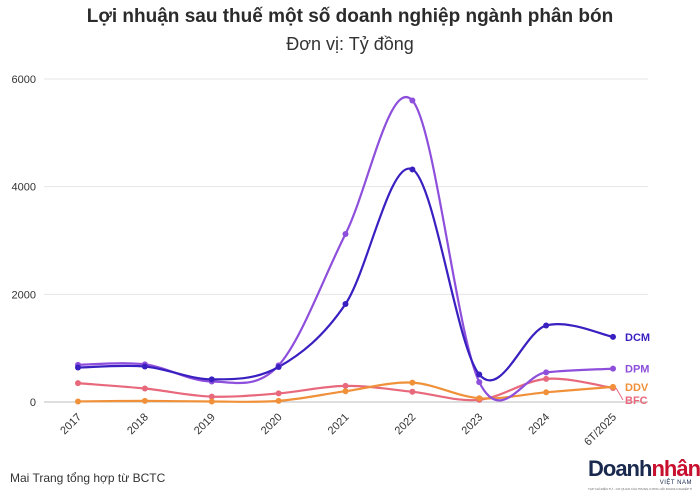 The image size is (700, 502). What do you see at coordinates (637, 338) in the screenshot?
I see `series-label-dcm: DCM` at bounding box center [637, 338].